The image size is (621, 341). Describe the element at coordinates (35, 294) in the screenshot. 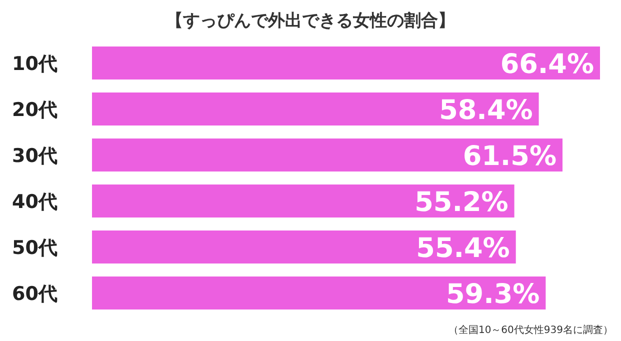

I see `y-tick-label: 60代` at that location.